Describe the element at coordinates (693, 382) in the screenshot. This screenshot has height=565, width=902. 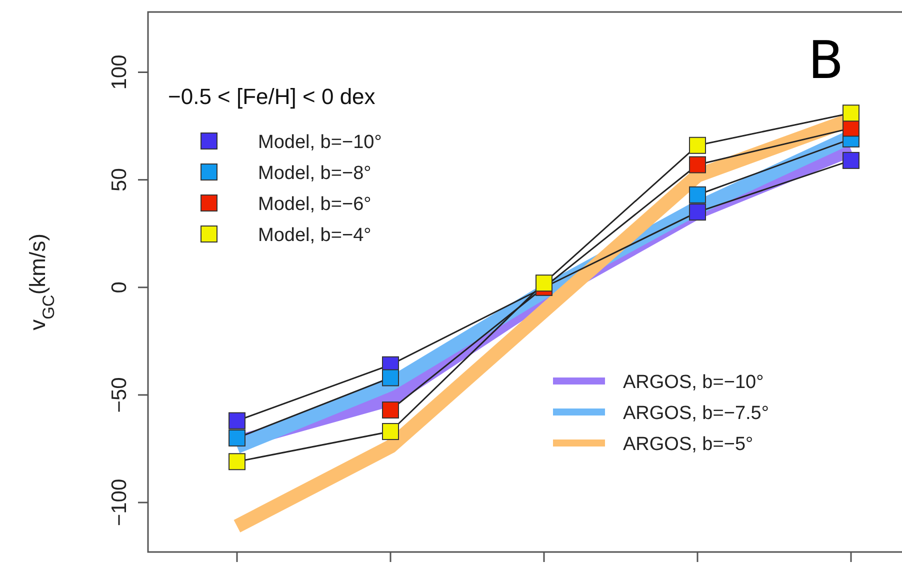
I see `legend-label: ARGOS, b=−10°` at that location.